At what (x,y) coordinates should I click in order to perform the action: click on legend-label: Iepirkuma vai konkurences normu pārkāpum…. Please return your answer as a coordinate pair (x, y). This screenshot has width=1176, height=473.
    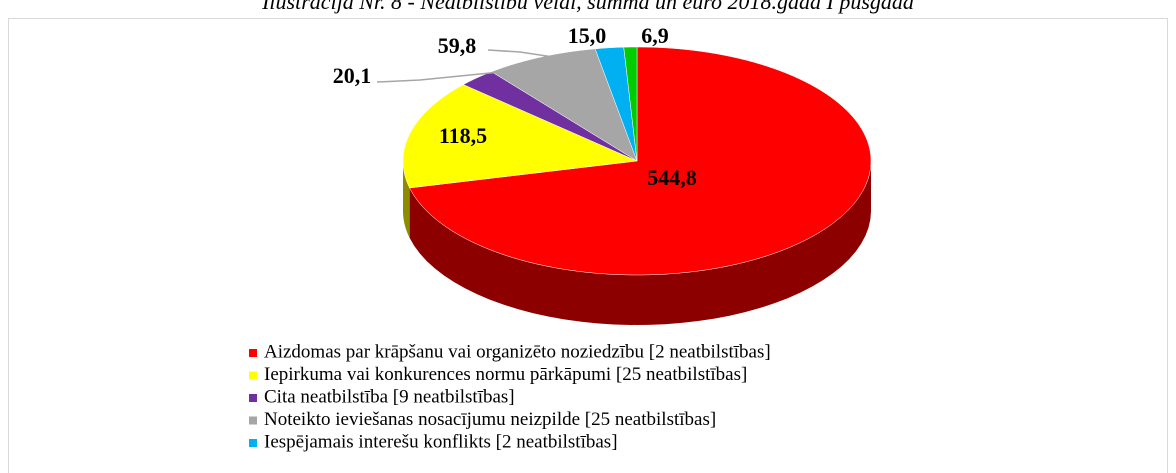
    Looking at the image, I should click on (505, 374).